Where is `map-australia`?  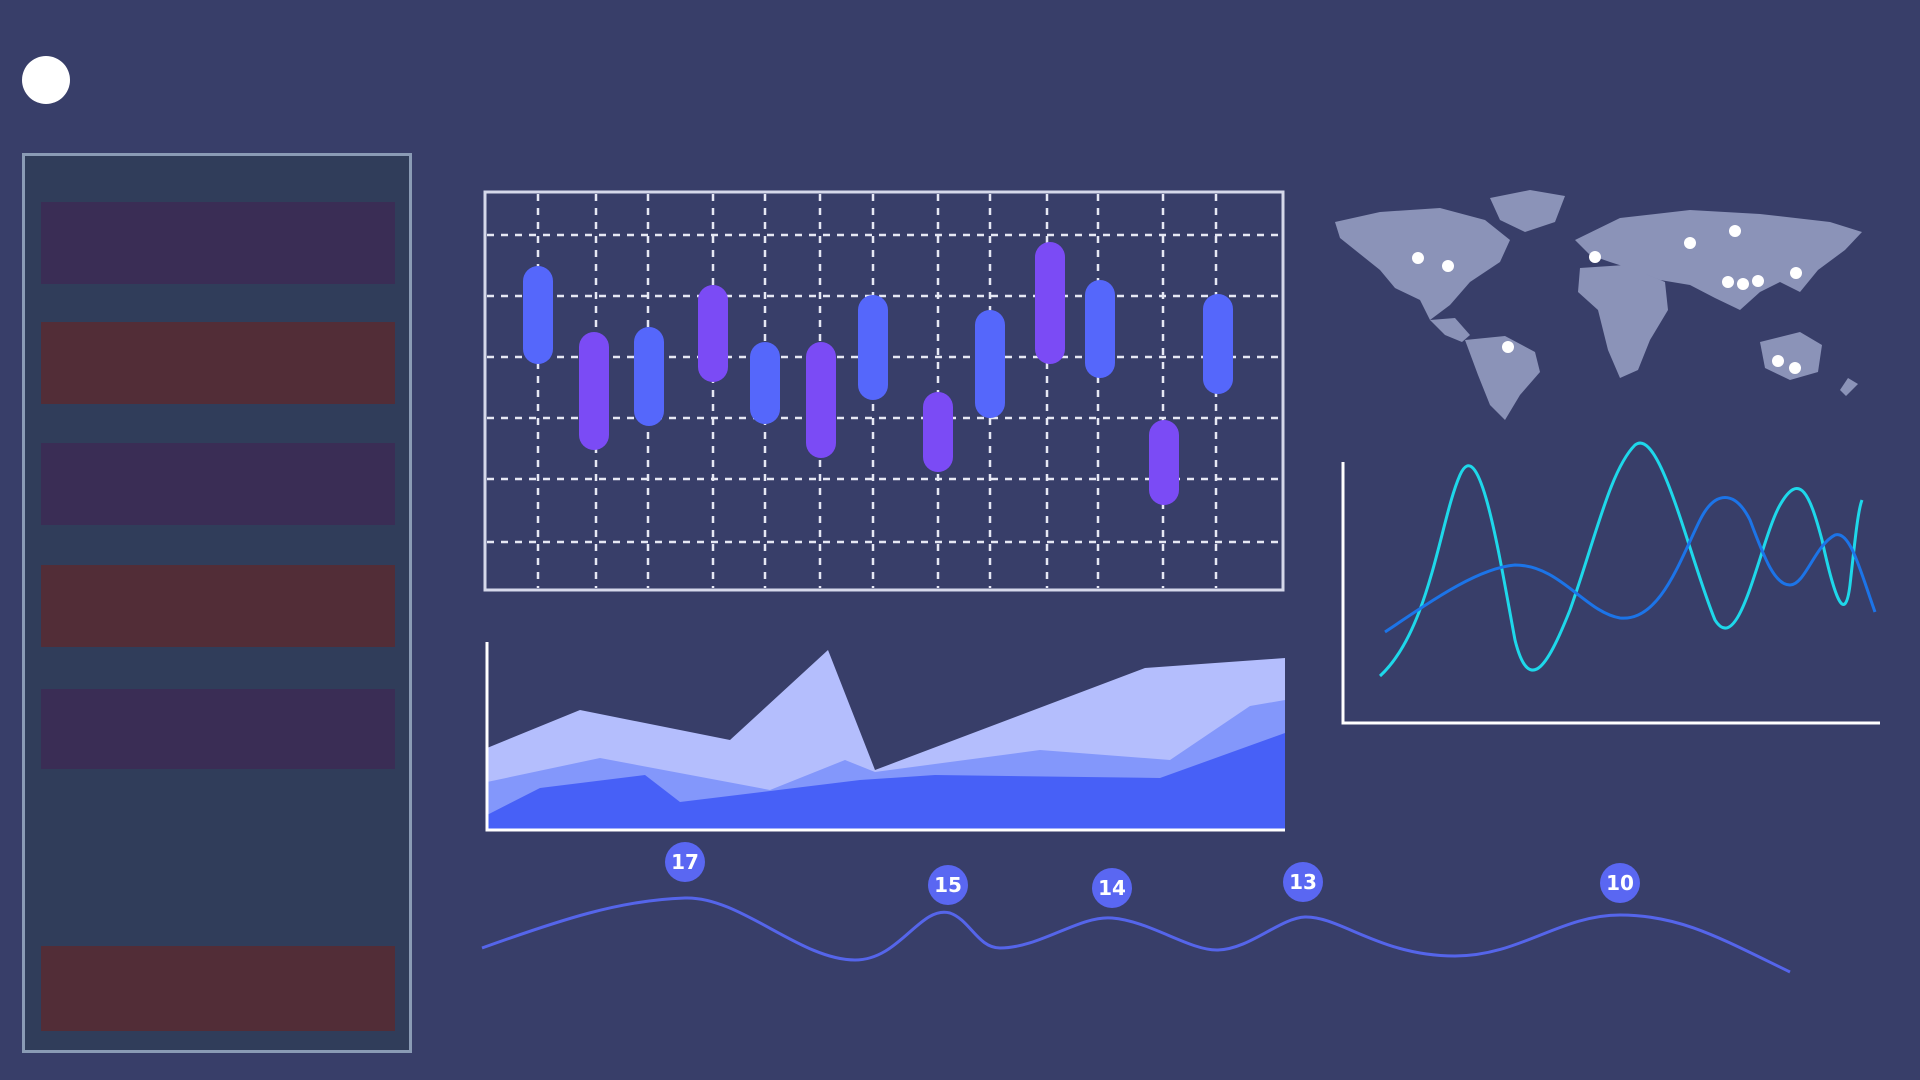
map-australia is located at coordinates (1791, 356).